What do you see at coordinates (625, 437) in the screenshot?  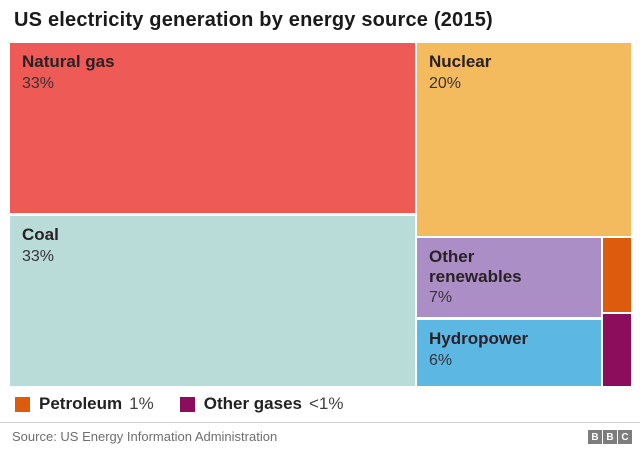 I see `bbc-logo-letter: C` at bounding box center [625, 437].